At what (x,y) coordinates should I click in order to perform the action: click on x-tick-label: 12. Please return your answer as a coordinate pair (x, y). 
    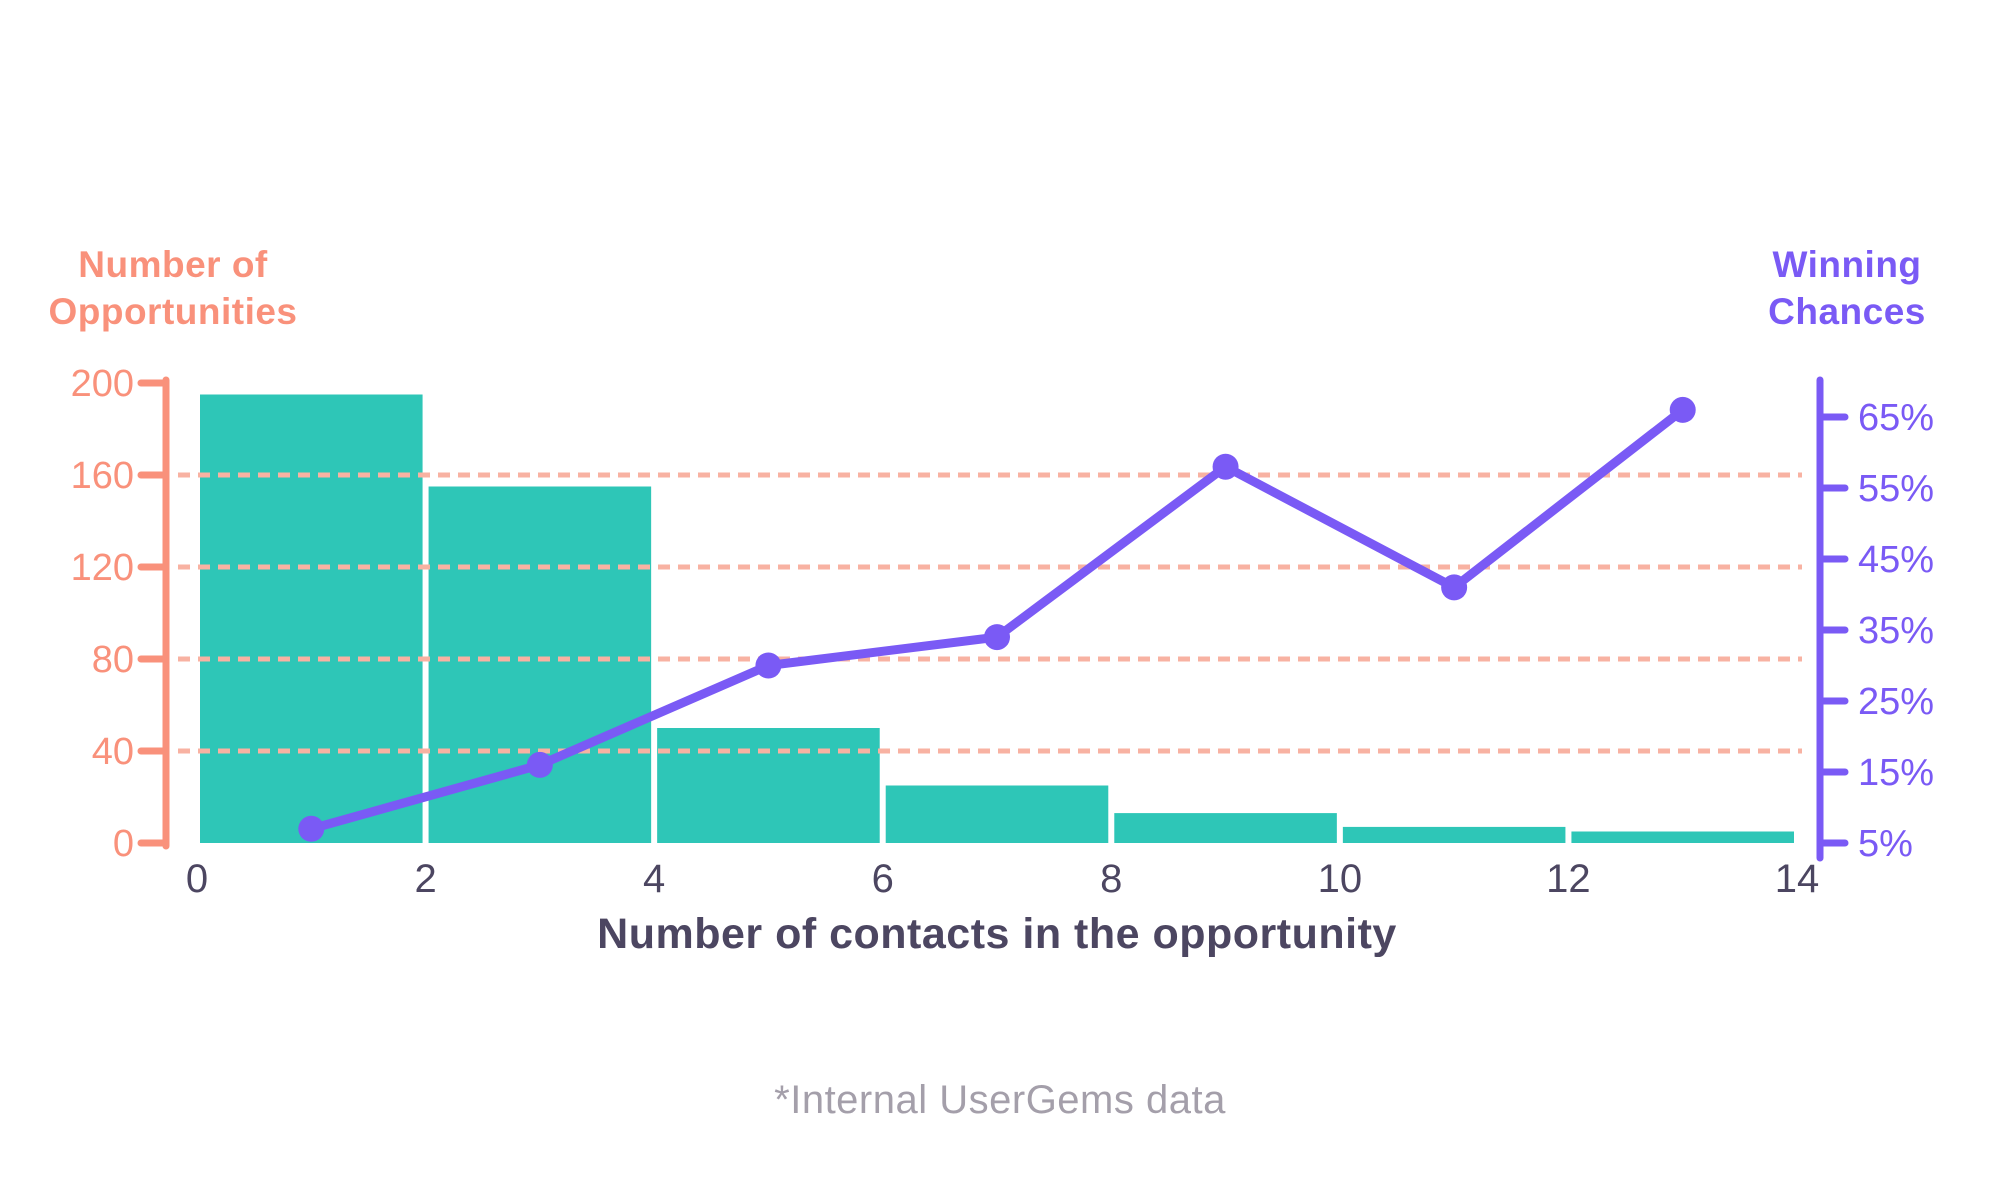
    Looking at the image, I should click on (1568, 879).